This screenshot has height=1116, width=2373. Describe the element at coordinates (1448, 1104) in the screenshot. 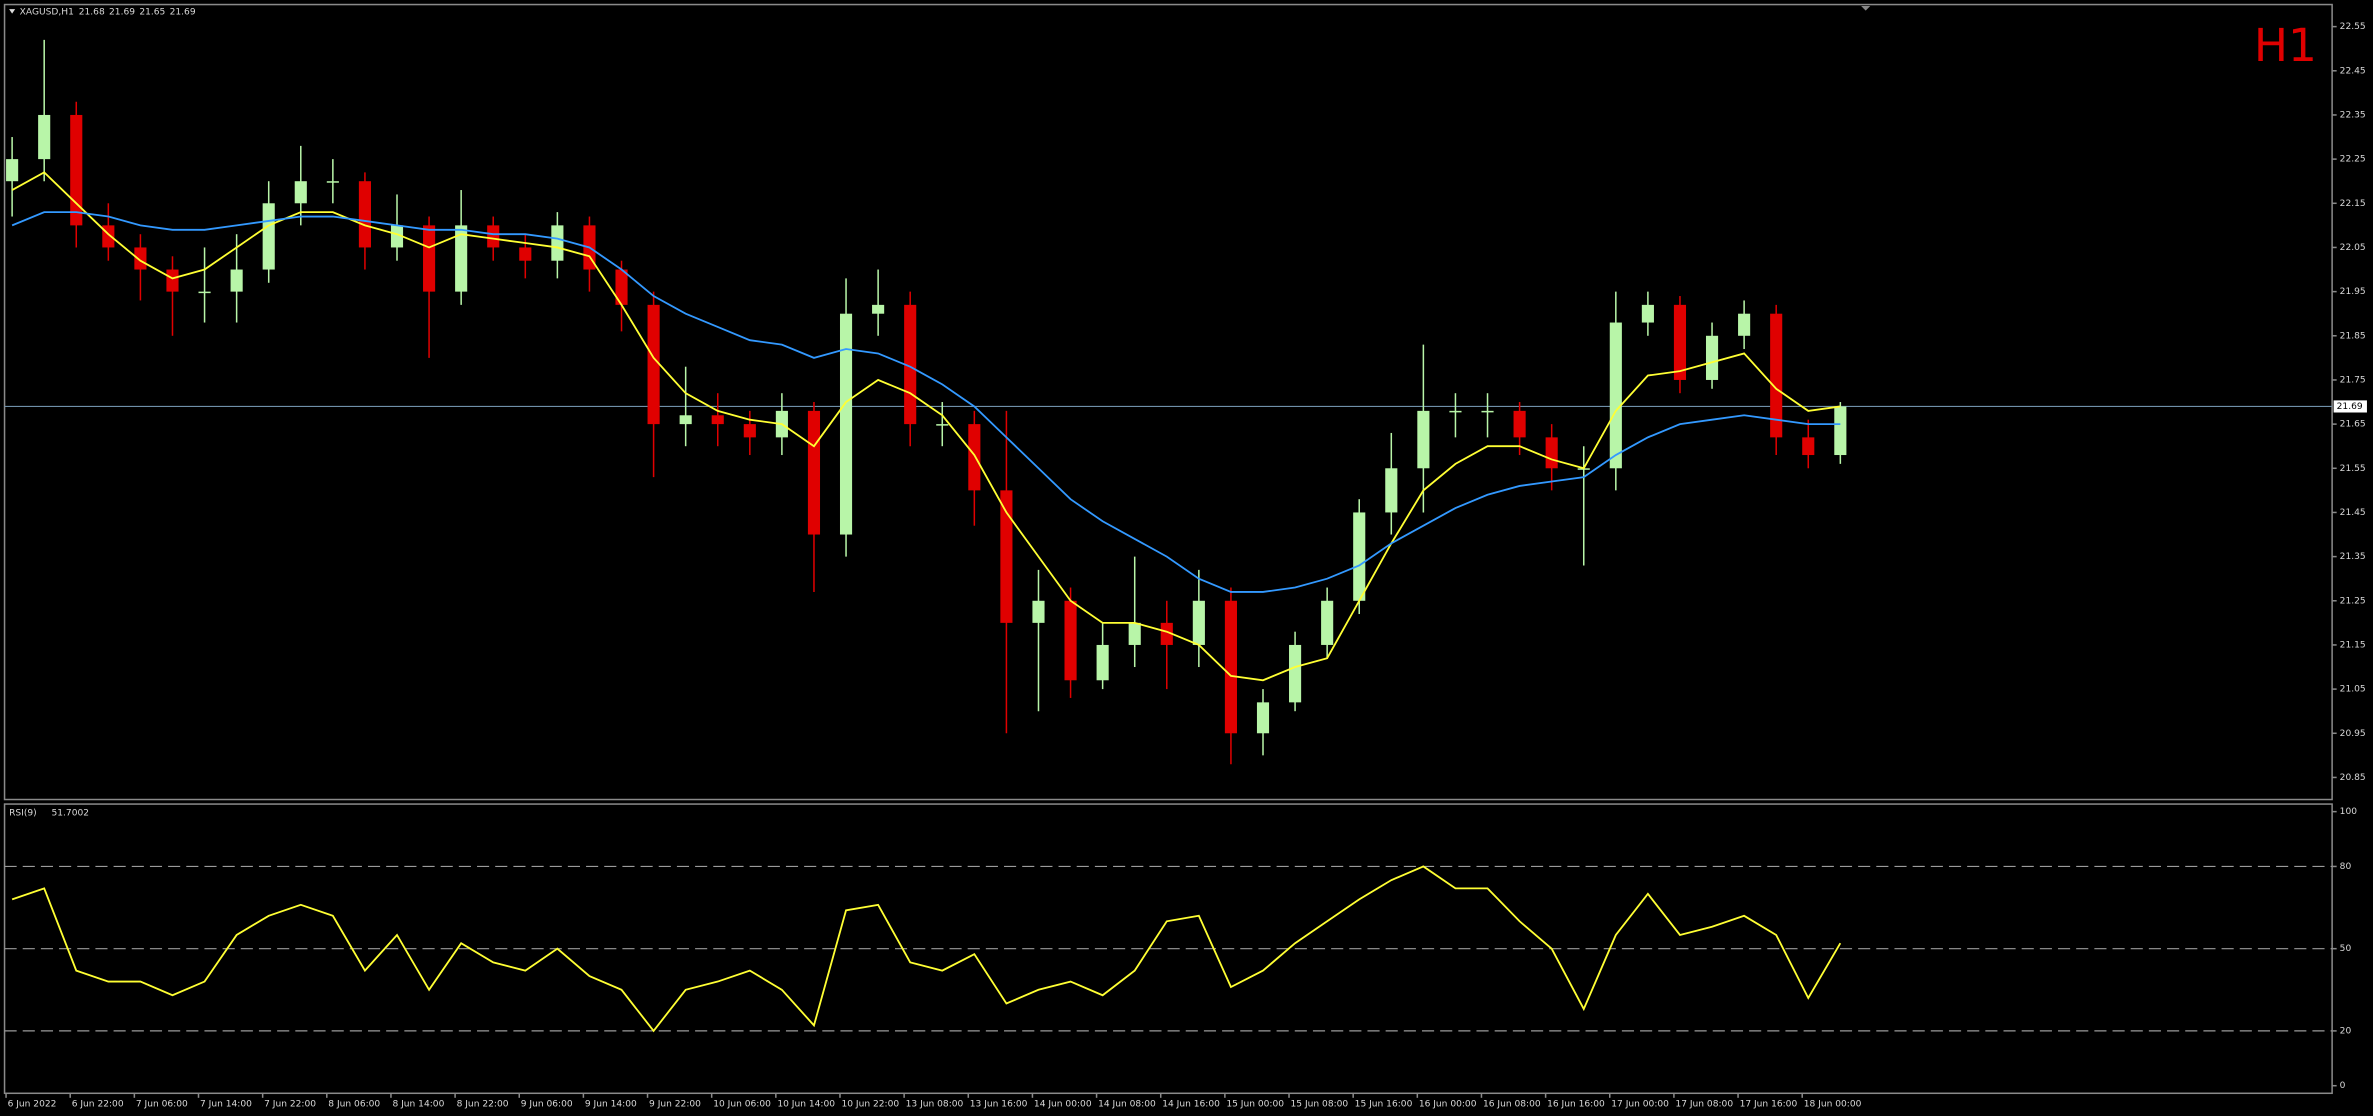

I see `x-tick-label: 16 Jun 00:00` at that location.